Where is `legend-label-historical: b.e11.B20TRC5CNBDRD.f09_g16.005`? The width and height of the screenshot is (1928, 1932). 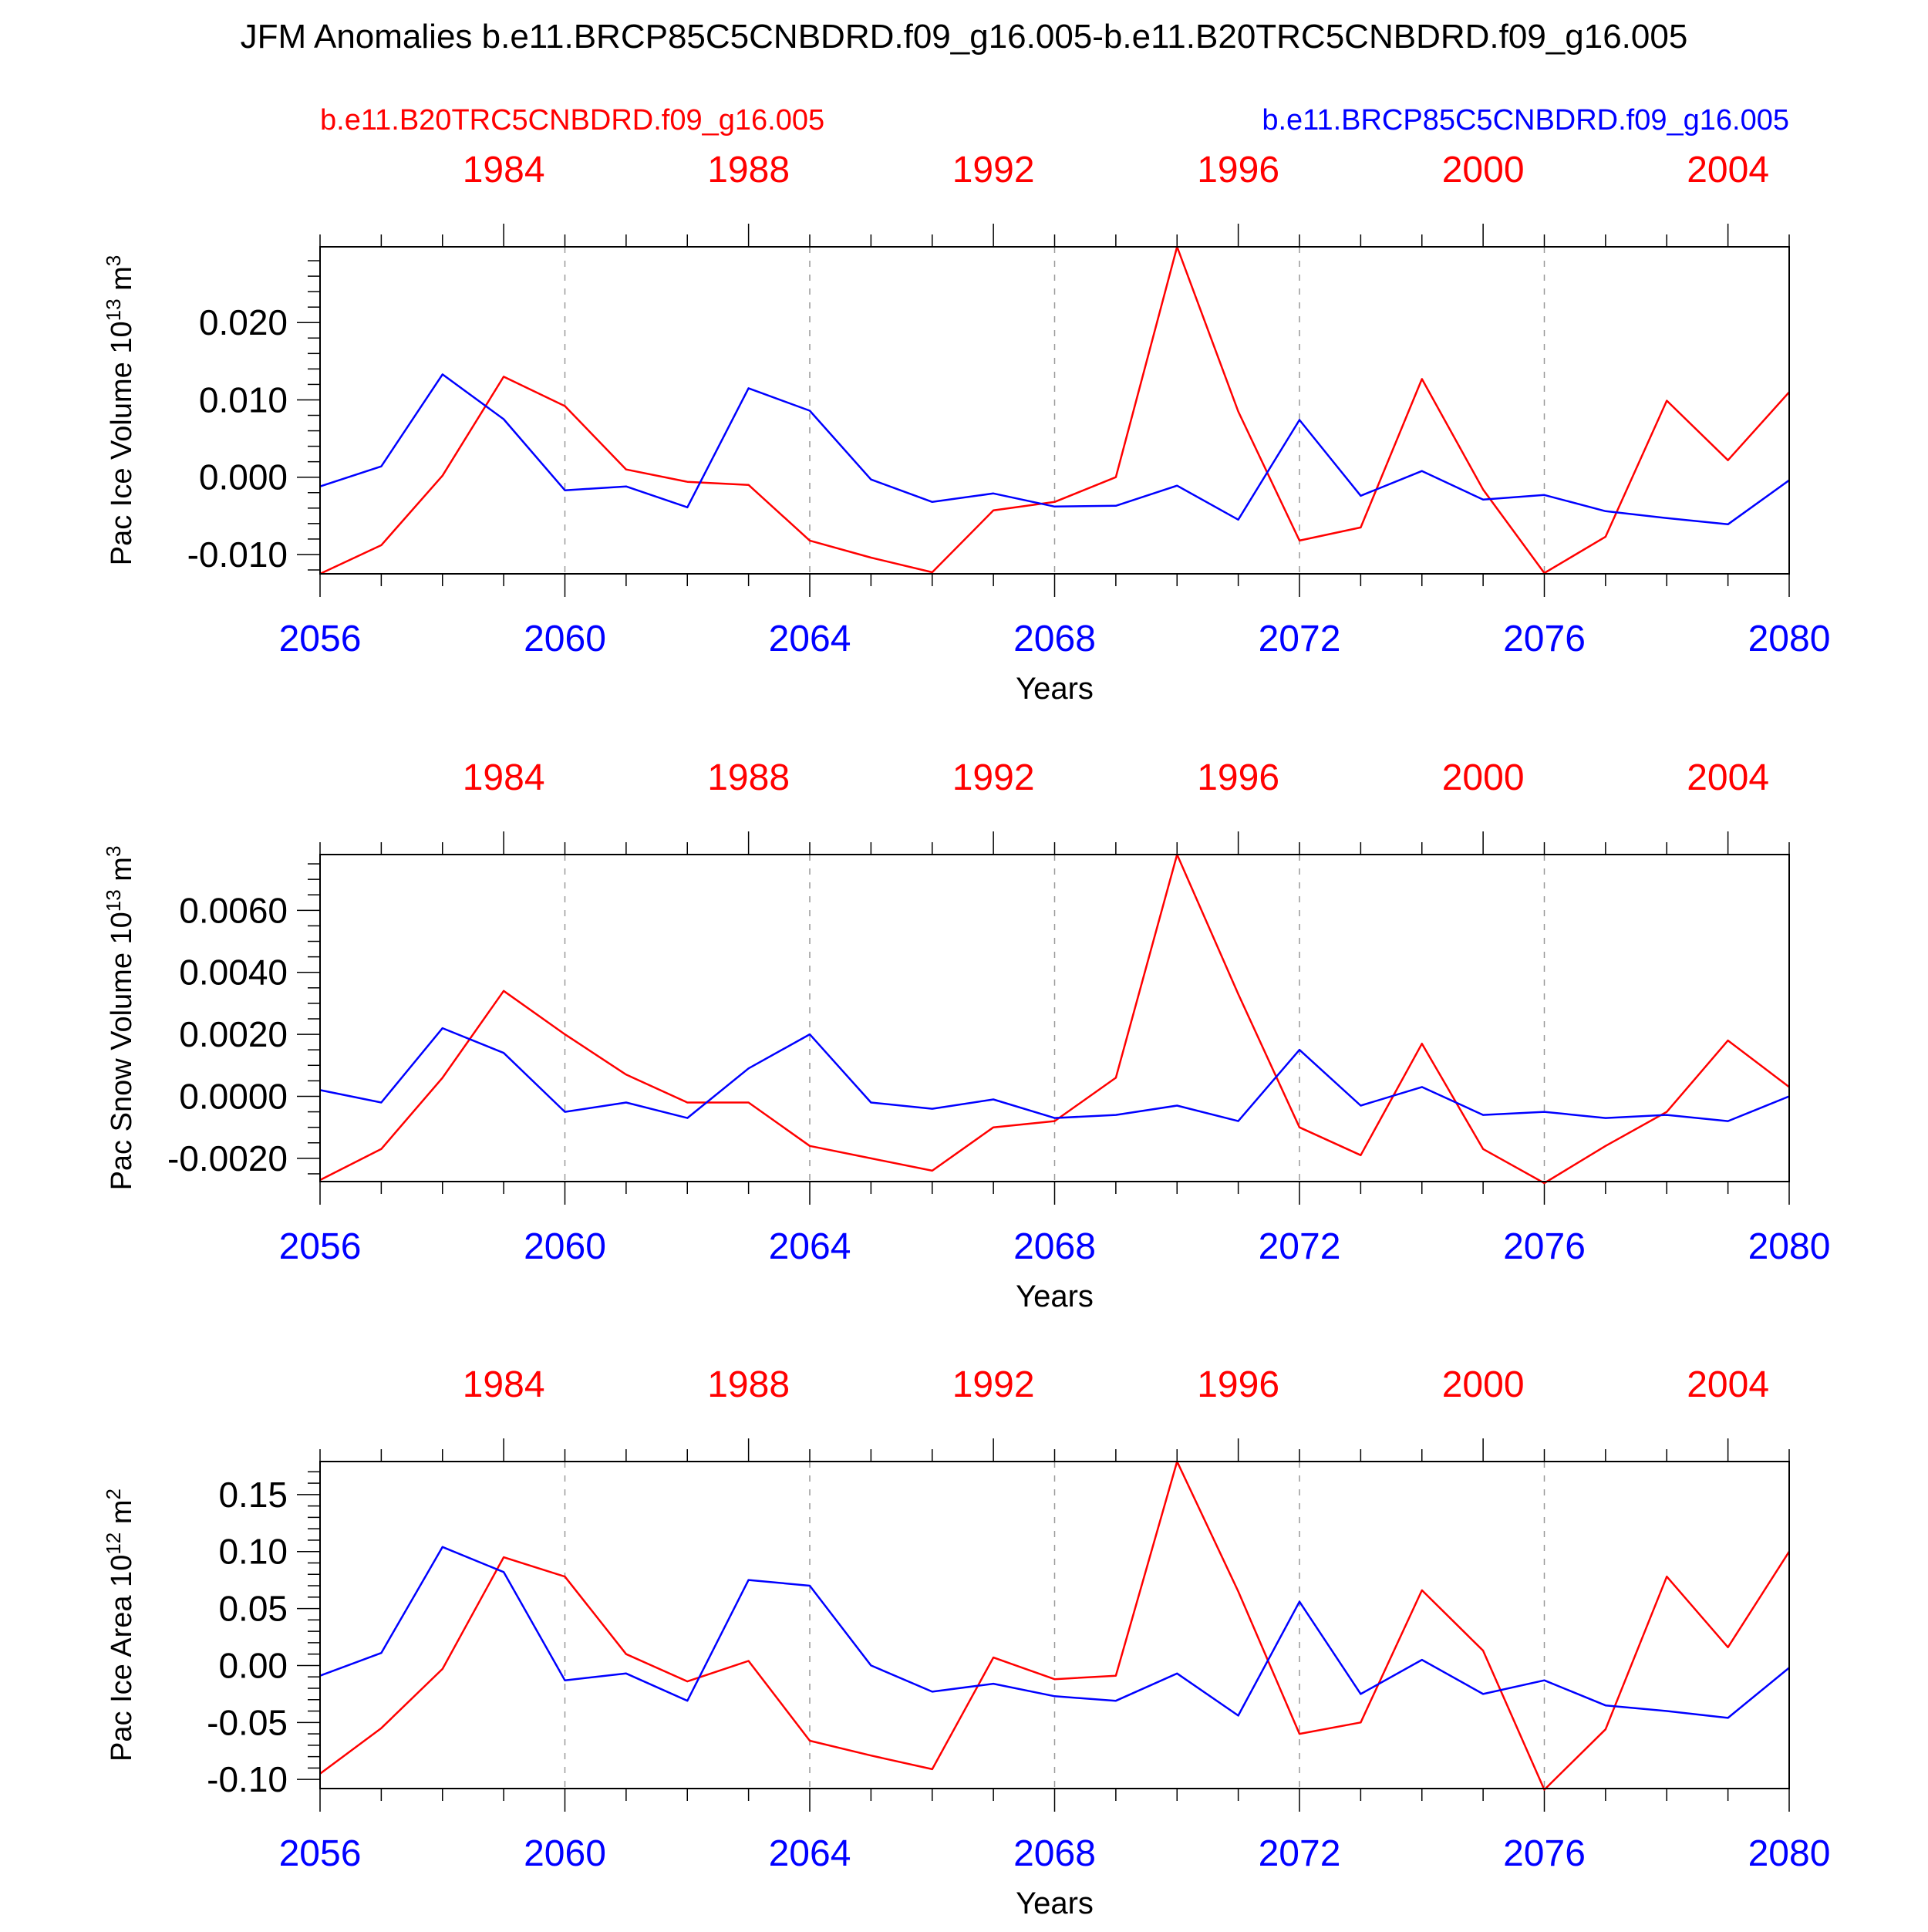
legend-label-historical: b.e11.B20TRC5CNBDRD.f09_g16.005 is located at coordinates (572, 120).